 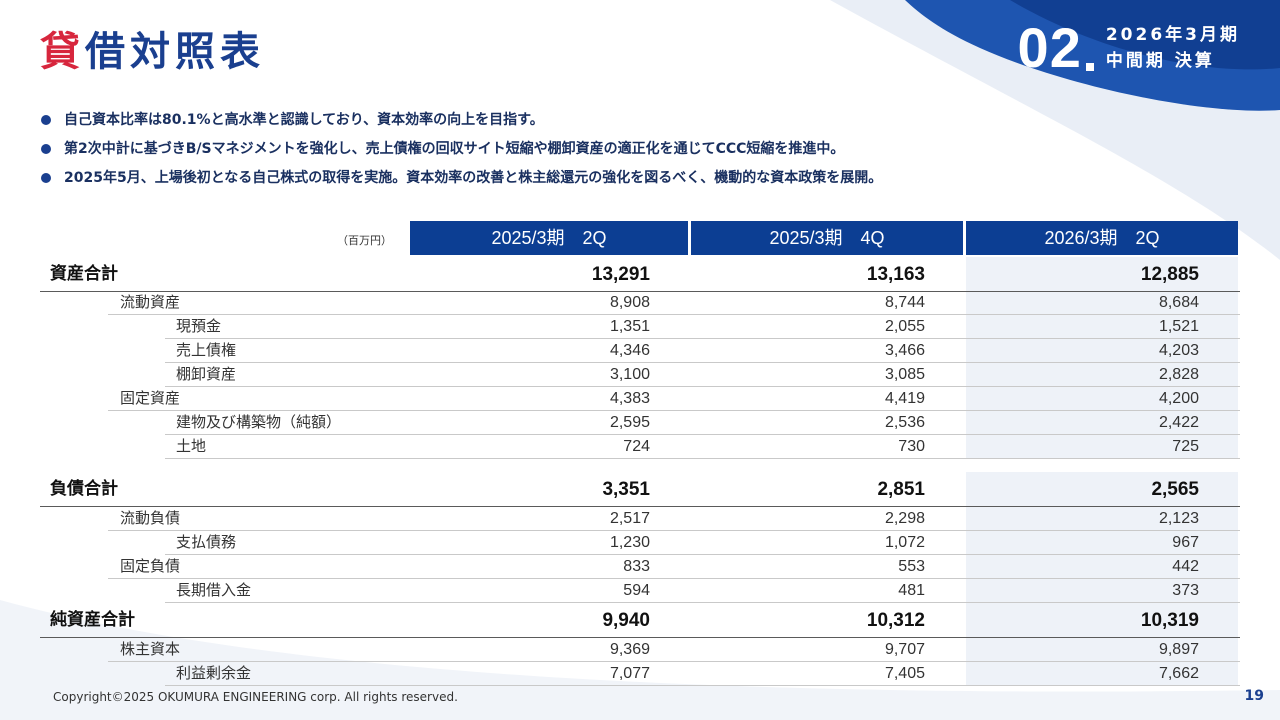 I want to click on value-2025-4q: 13,163, so click(x=895, y=274).